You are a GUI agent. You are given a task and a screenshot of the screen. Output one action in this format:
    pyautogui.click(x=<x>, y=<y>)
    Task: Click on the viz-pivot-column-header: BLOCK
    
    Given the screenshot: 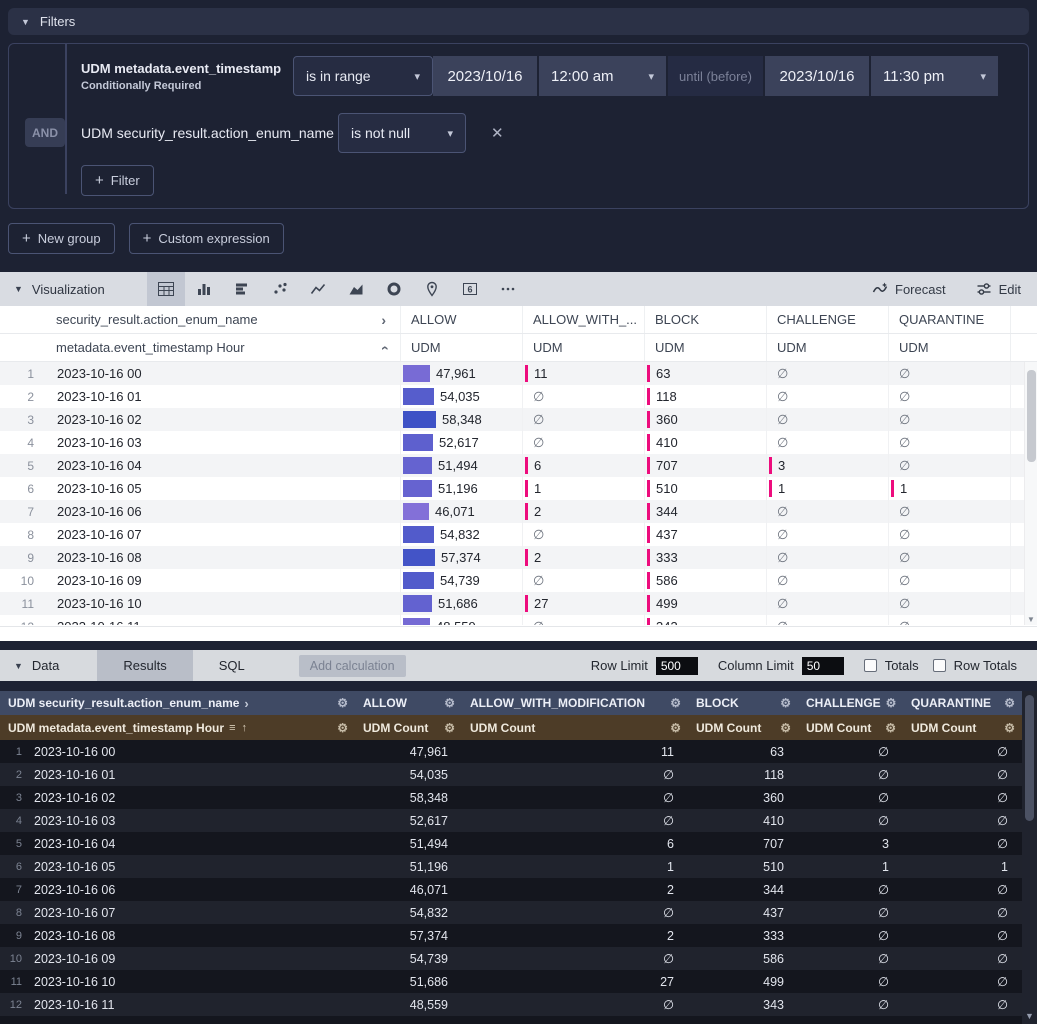 What is the action you would take?
    pyautogui.click(x=705, y=319)
    